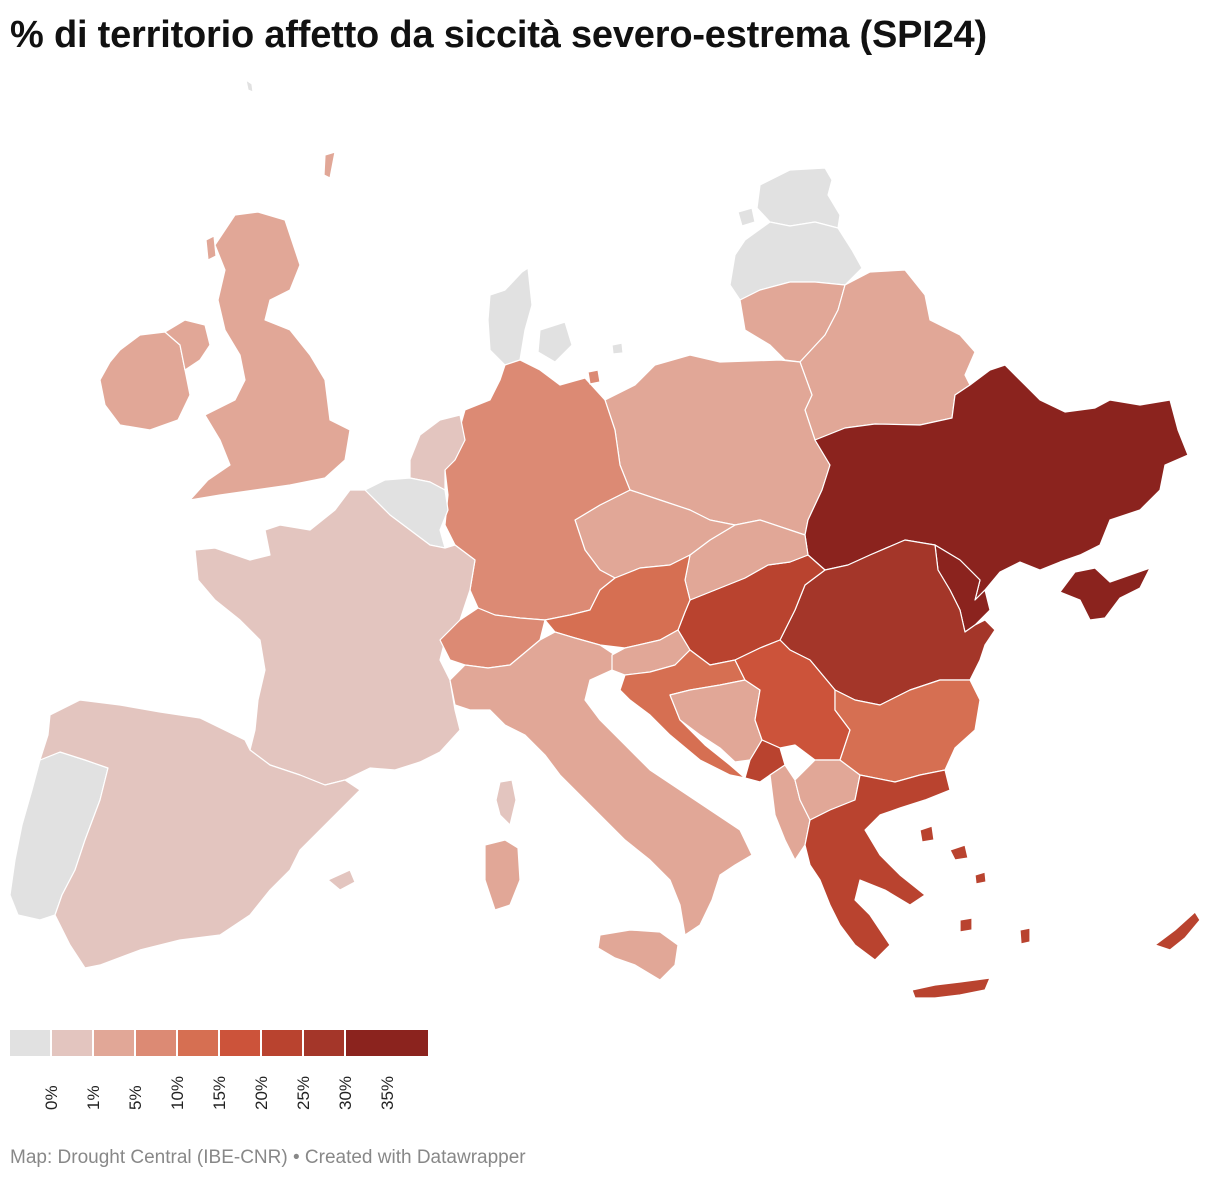 The width and height of the screenshot is (1220, 1184). I want to click on legend-label-6: 25%, so click(303, 1092).